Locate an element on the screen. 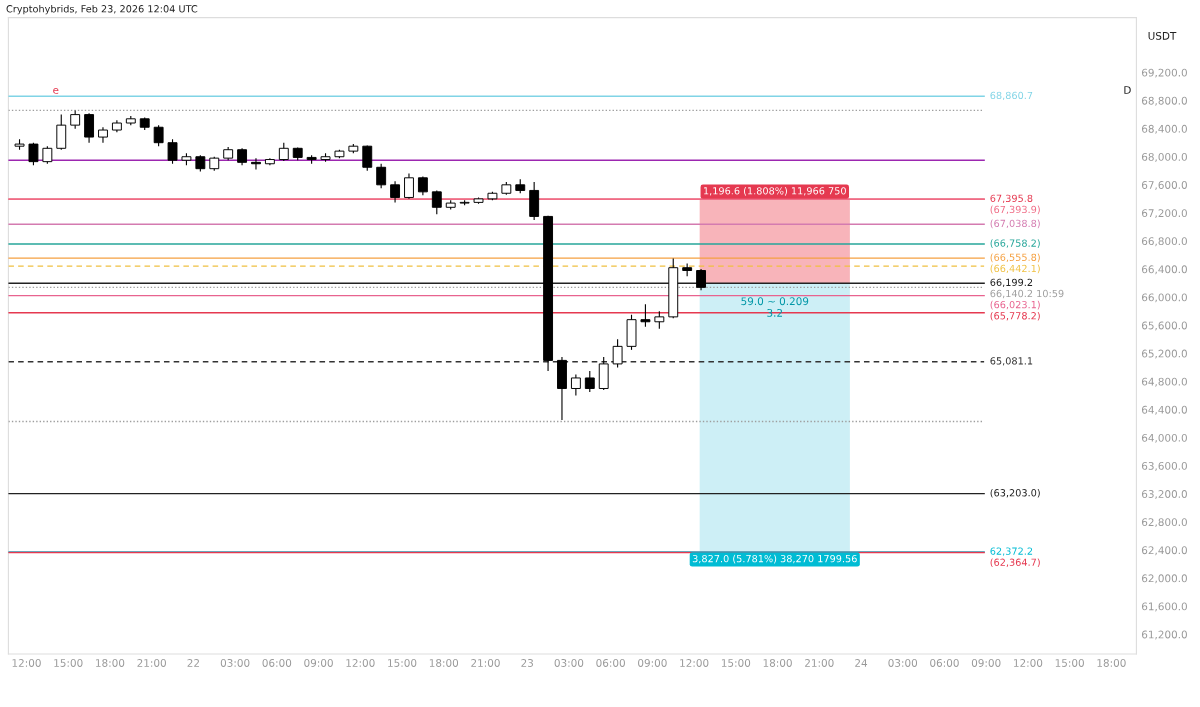 This screenshot has width=1200, height=707. data-label: 1,196.6 (1.808%) 11,966 750 is located at coordinates (775, 191).